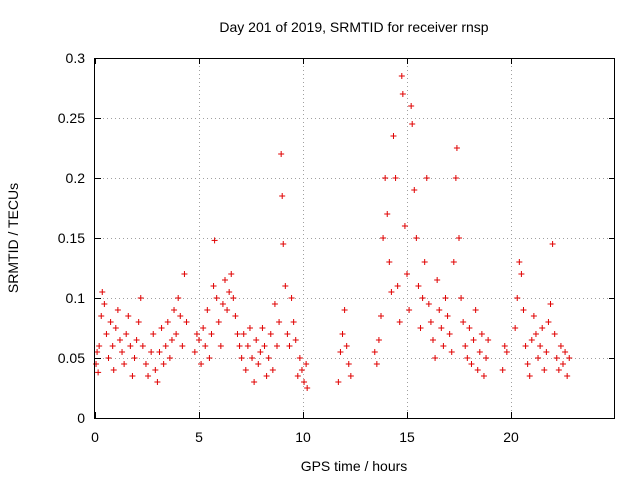 This screenshot has width=640, height=480. What do you see at coordinates (354, 466) in the screenshot?
I see `x-axis-label: GPS time / hours` at bounding box center [354, 466].